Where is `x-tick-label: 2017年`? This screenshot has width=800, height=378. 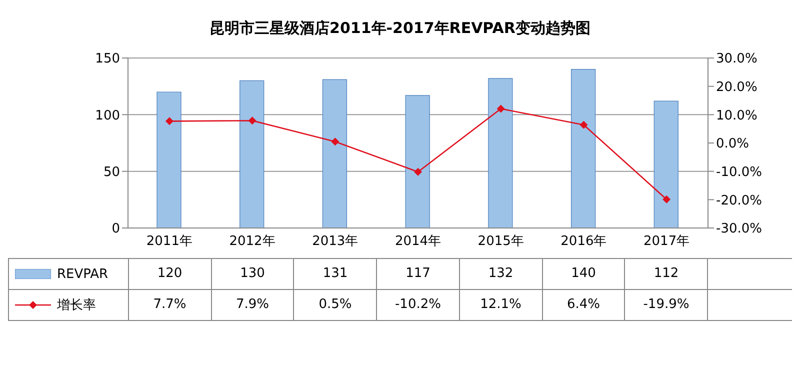
x-tick-label: 2017年 is located at coordinates (667, 242).